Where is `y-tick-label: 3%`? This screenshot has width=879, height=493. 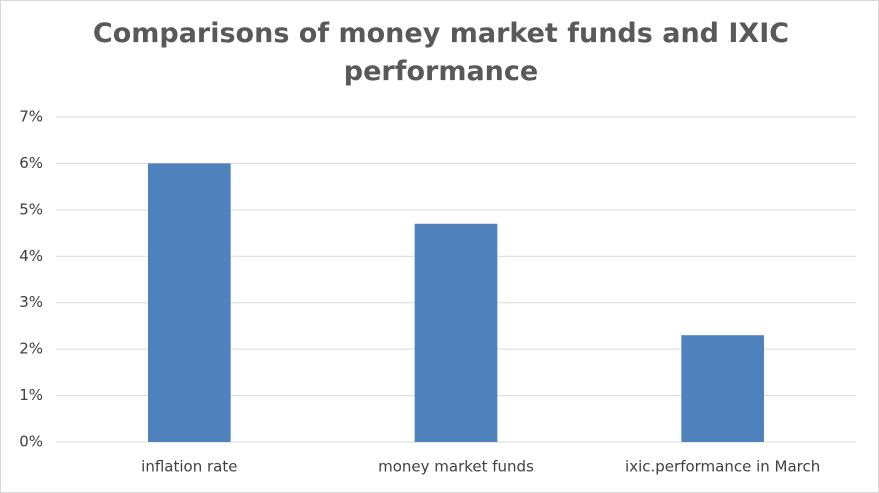 y-tick-label: 3% is located at coordinates (31, 302).